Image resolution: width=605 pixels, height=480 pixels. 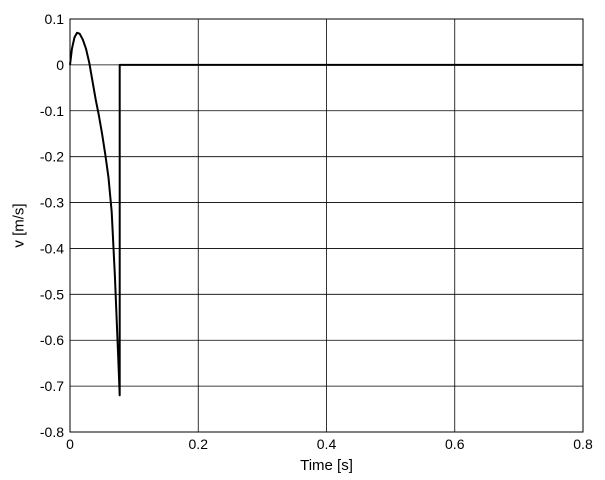 I want to click on x-tick-label: 0.4, so click(x=327, y=444).